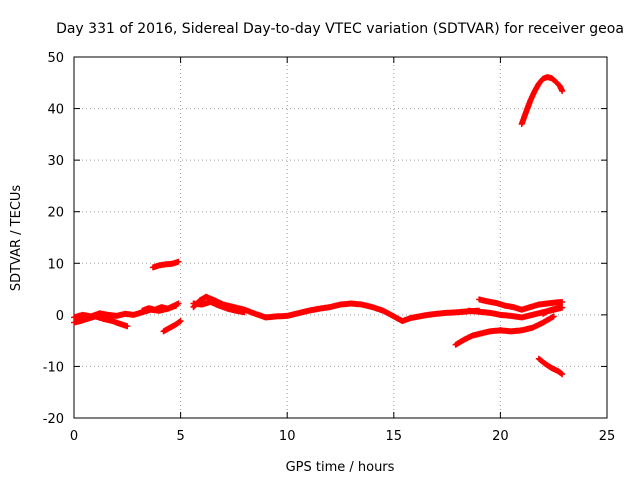 The width and height of the screenshot is (640, 480). Describe the element at coordinates (53, 367) in the screenshot. I see `y-tick-label: -10` at that location.